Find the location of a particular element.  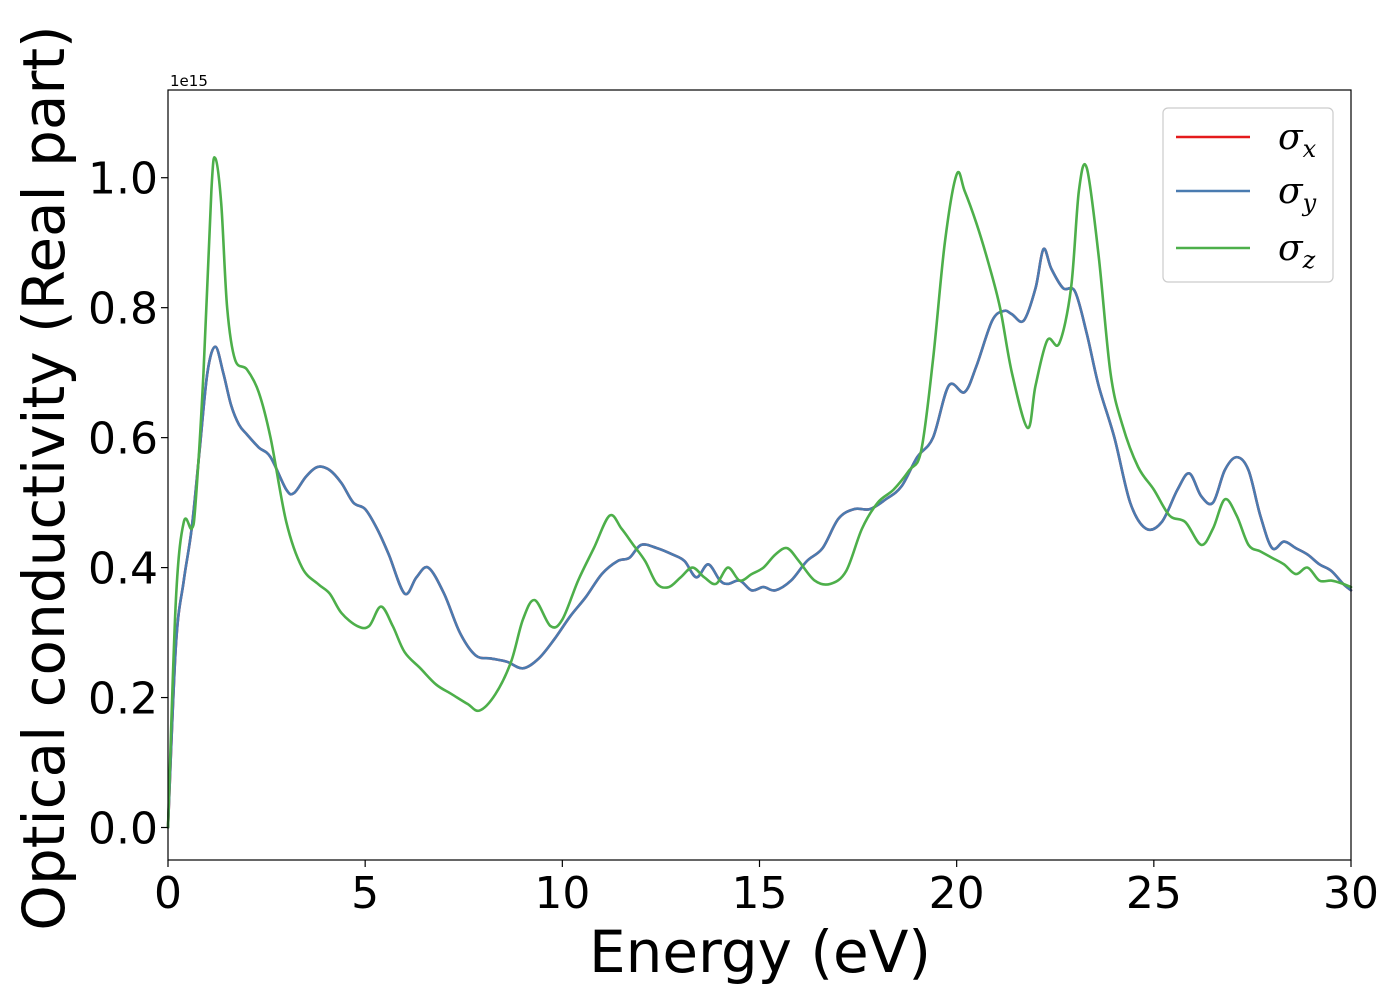

x-tick-label: 20 is located at coordinates (957, 893).